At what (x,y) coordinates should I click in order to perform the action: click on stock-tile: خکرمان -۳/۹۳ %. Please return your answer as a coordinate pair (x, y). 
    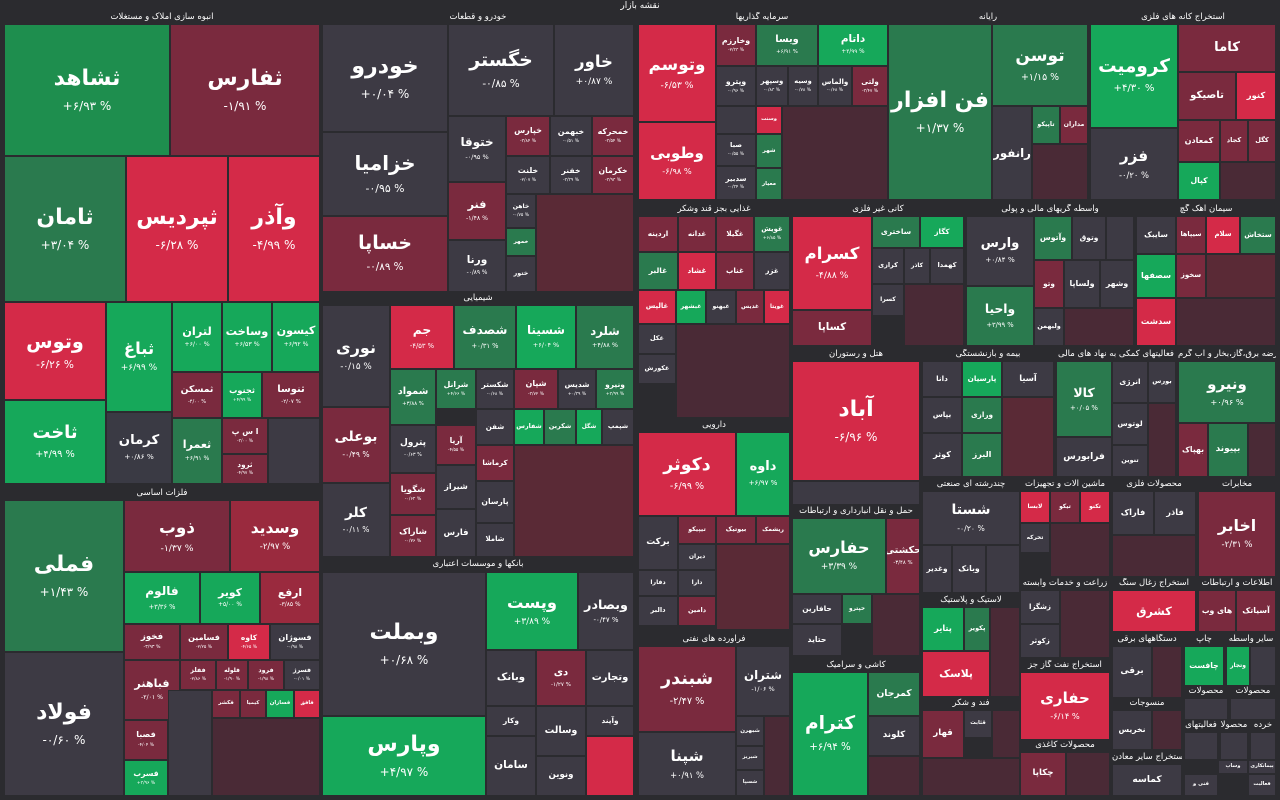
    Looking at the image, I should click on (613, 175).